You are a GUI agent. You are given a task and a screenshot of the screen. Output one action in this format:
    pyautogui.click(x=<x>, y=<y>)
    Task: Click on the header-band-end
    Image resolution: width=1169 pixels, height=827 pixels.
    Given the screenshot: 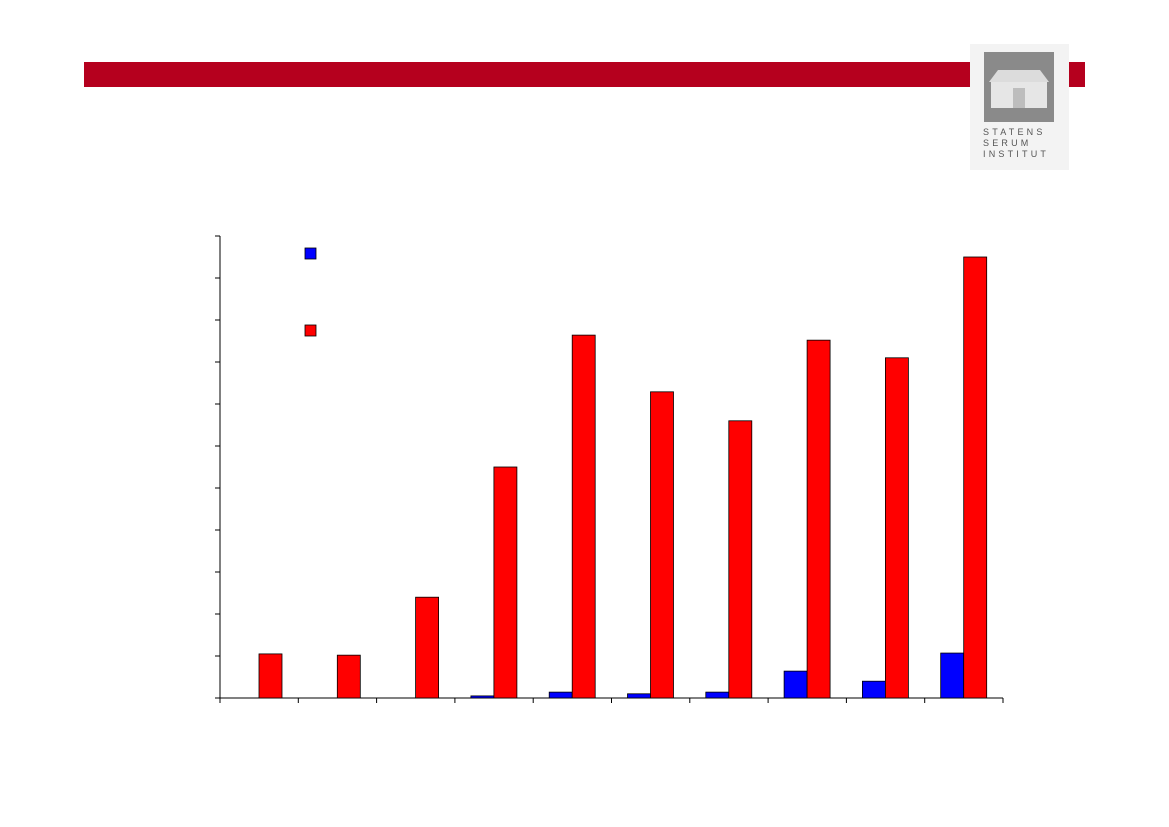 What is the action you would take?
    pyautogui.click(x=1077, y=74)
    